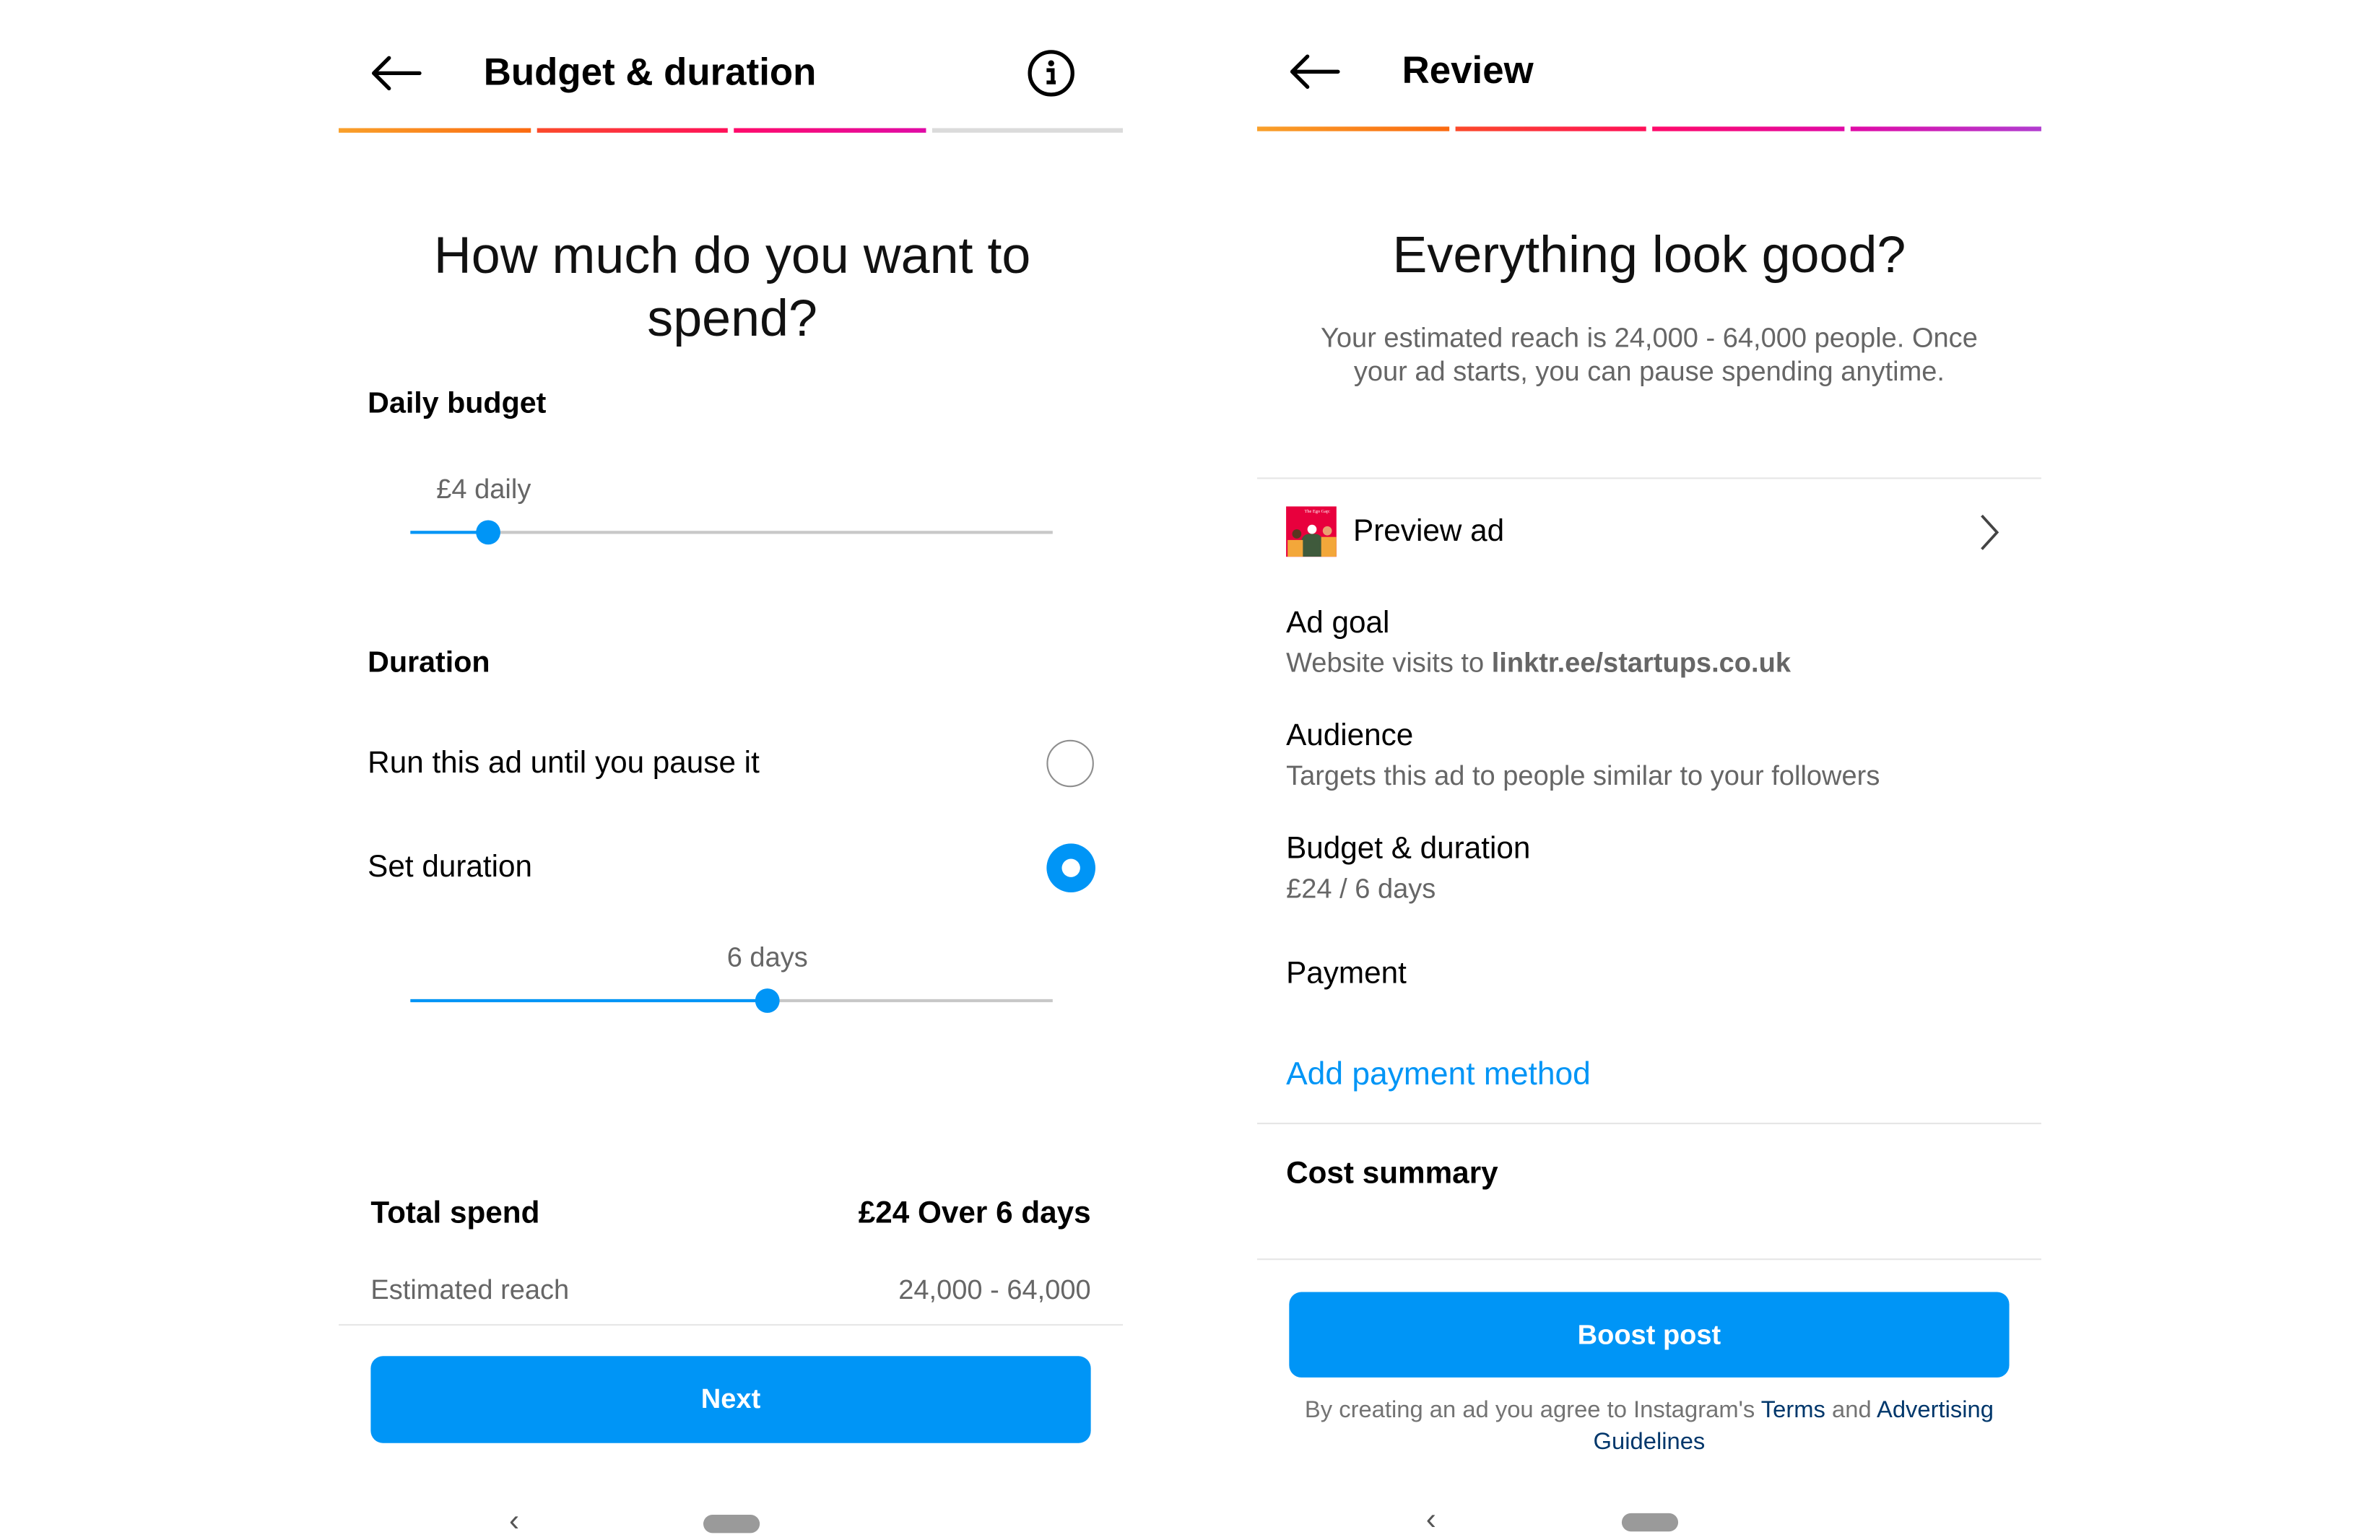 This screenshot has width=2380, height=1540. What do you see at coordinates (732, 287) in the screenshot?
I see `question-heading: How much do you want to spend?` at bounding box center [732, 287].